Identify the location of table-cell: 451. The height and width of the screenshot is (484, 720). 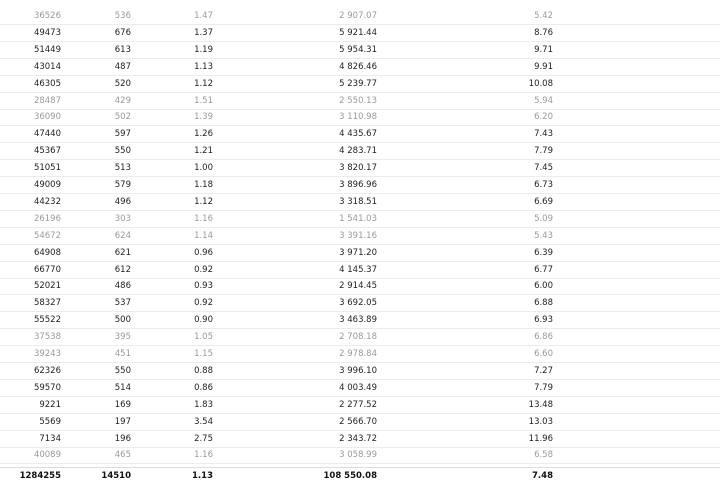
(122, 354).